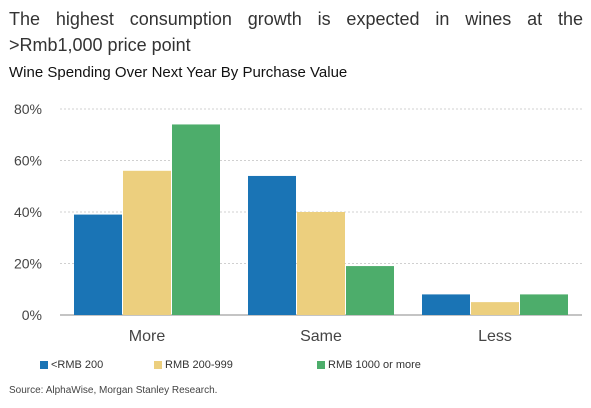 The height and width of the screenshot is (408, 591). I want to click on y-tick-label: 80%, so click(28, 109).